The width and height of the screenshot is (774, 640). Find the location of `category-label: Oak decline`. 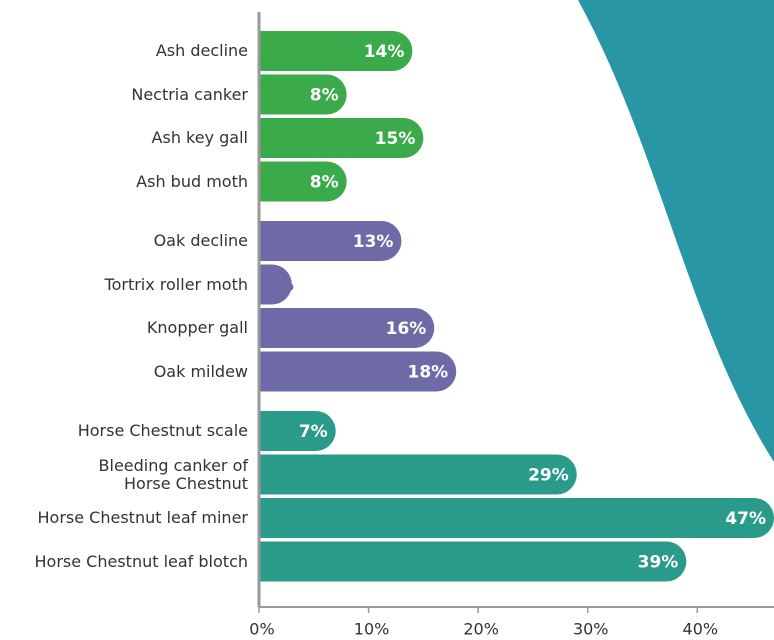

category-label: Oak decline is located at coordinates (200, 240).